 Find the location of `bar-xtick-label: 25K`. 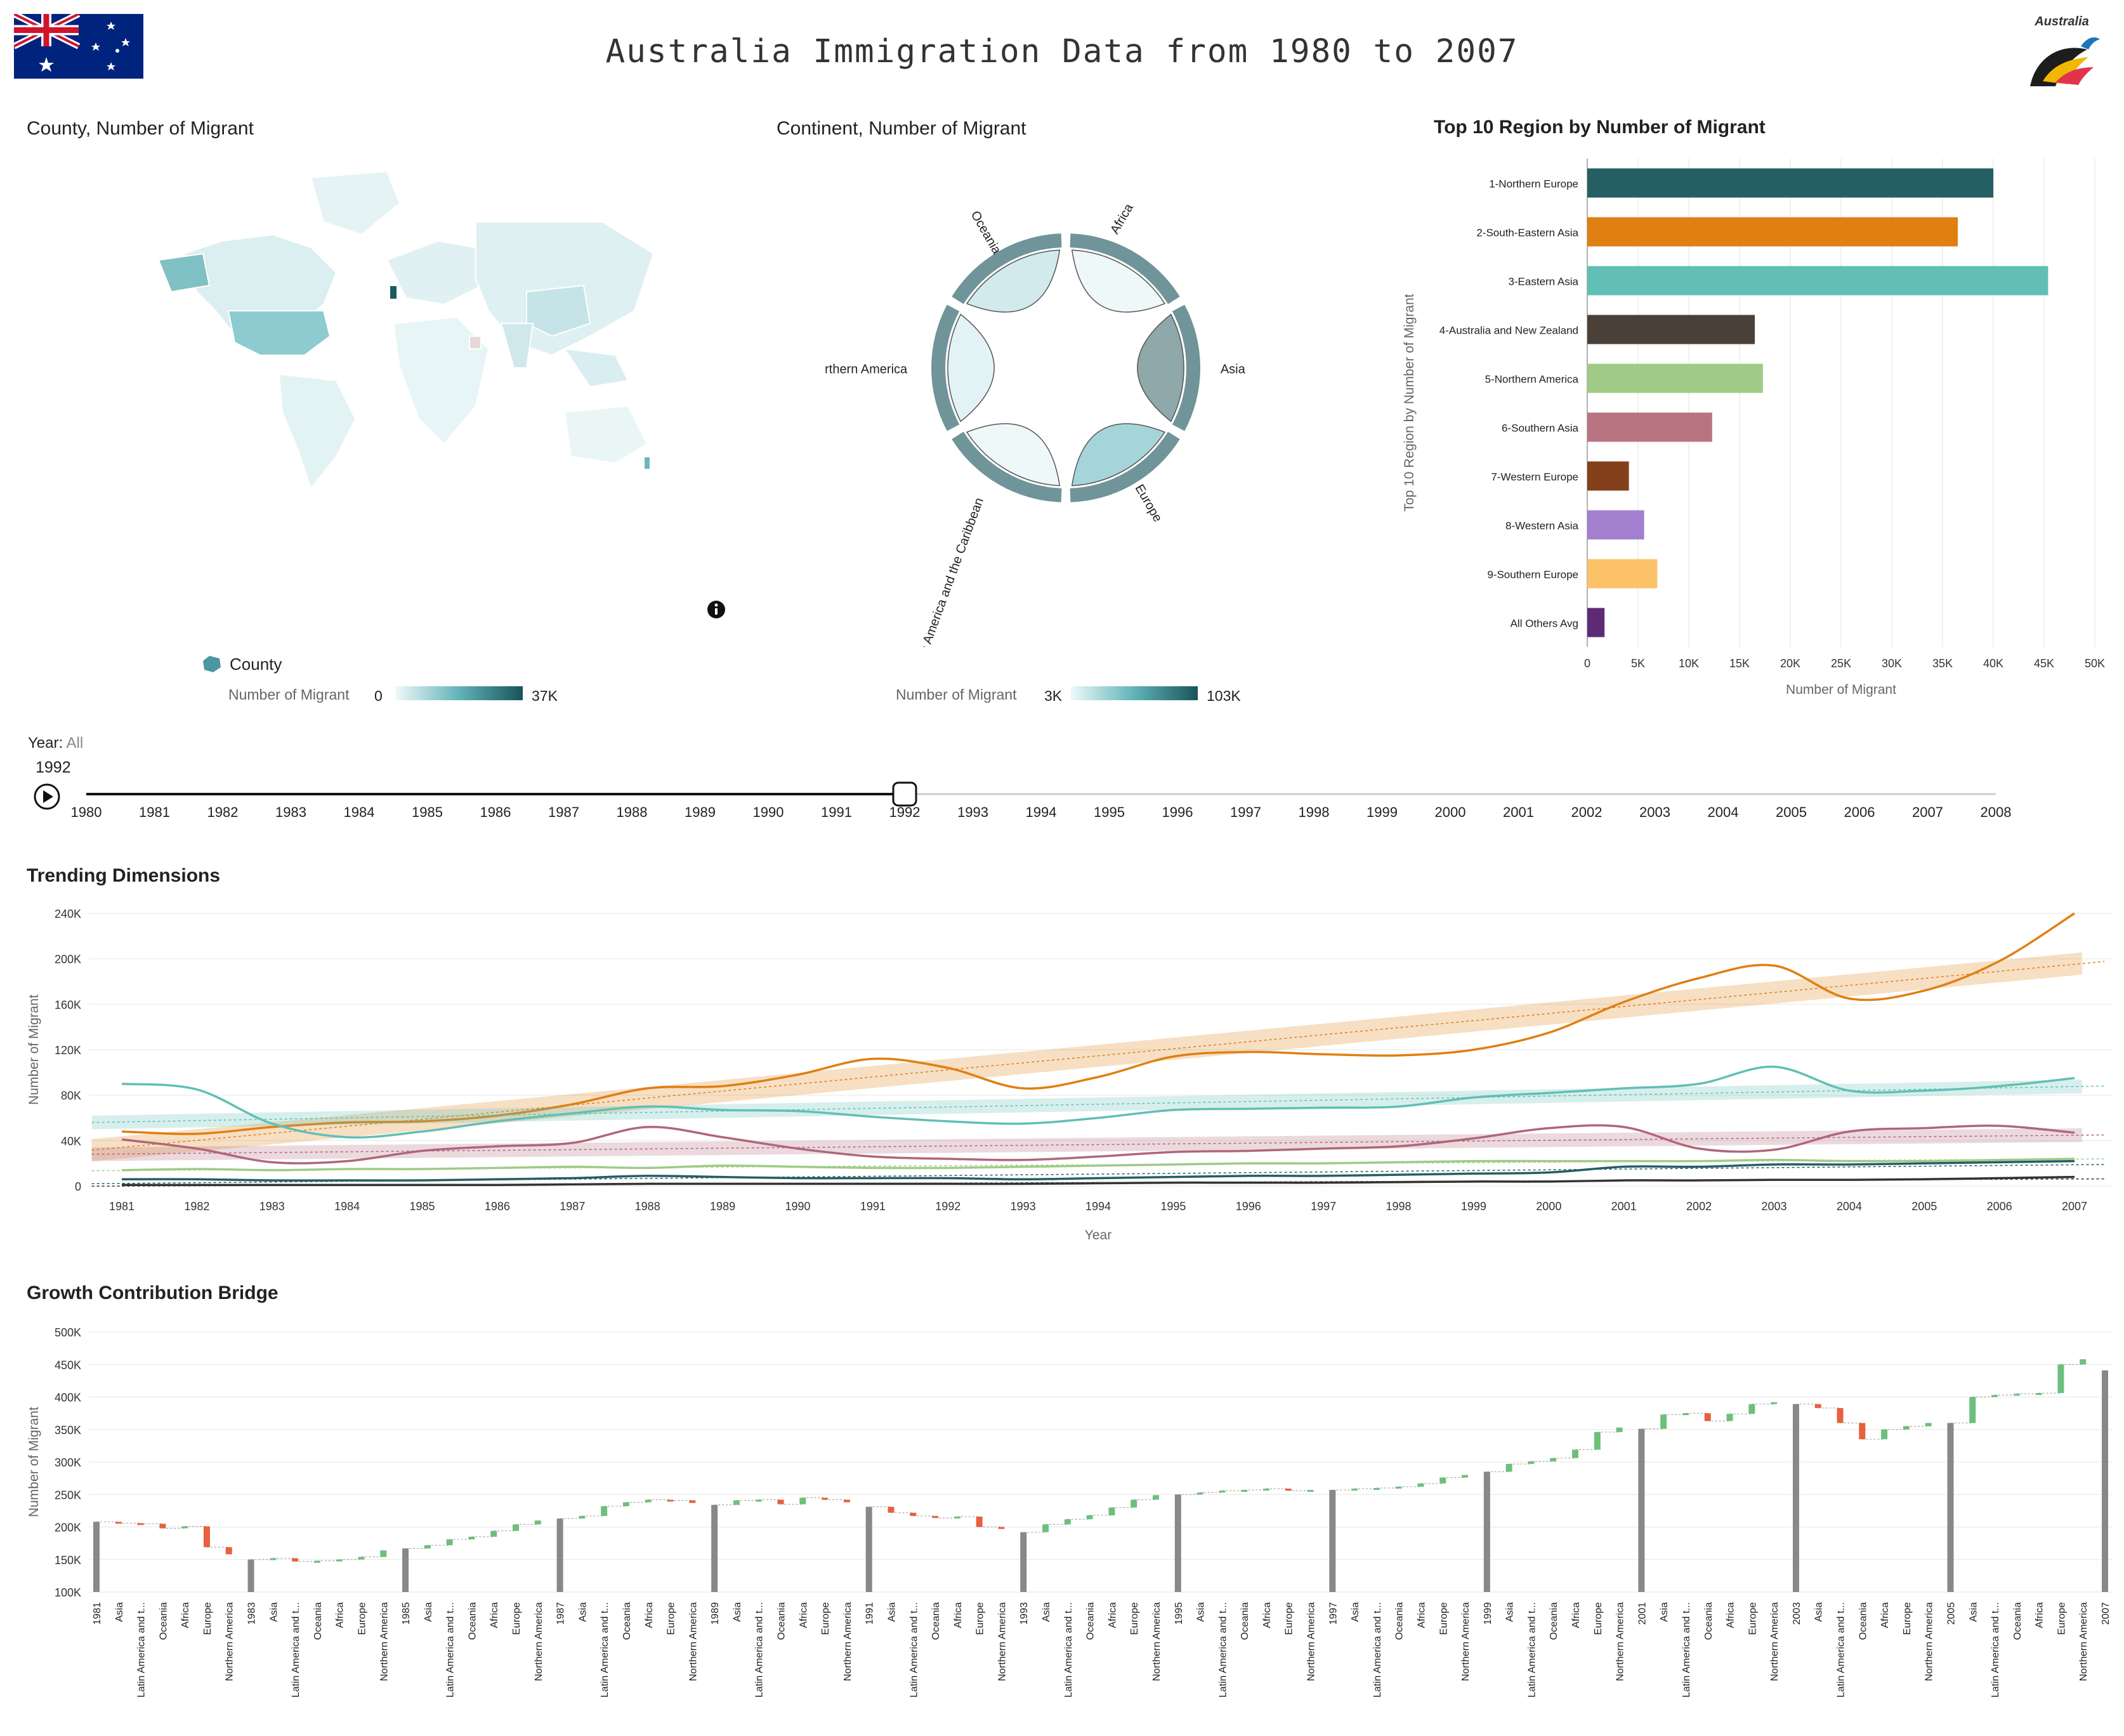

bar-xtick-label: 25K is located at coordinates (1841, 664).